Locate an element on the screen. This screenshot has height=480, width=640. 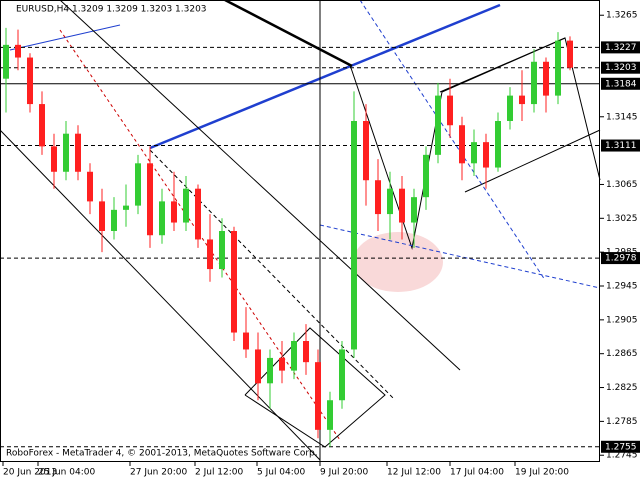
y-tick-label: 1.2945 is located at coordinates (622, 287).